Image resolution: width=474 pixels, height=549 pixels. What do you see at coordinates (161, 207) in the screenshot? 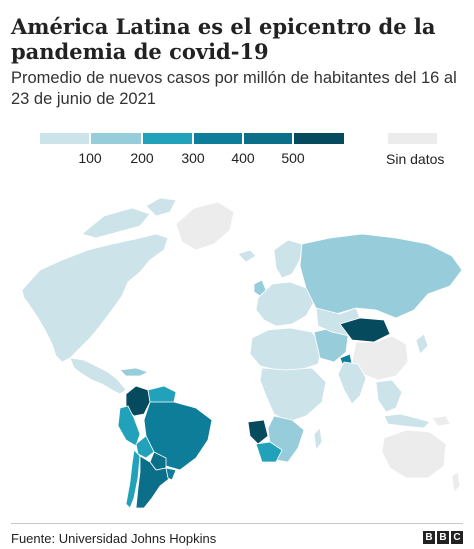
I see `region-arctic-islands` at bounding box center [161, 207].